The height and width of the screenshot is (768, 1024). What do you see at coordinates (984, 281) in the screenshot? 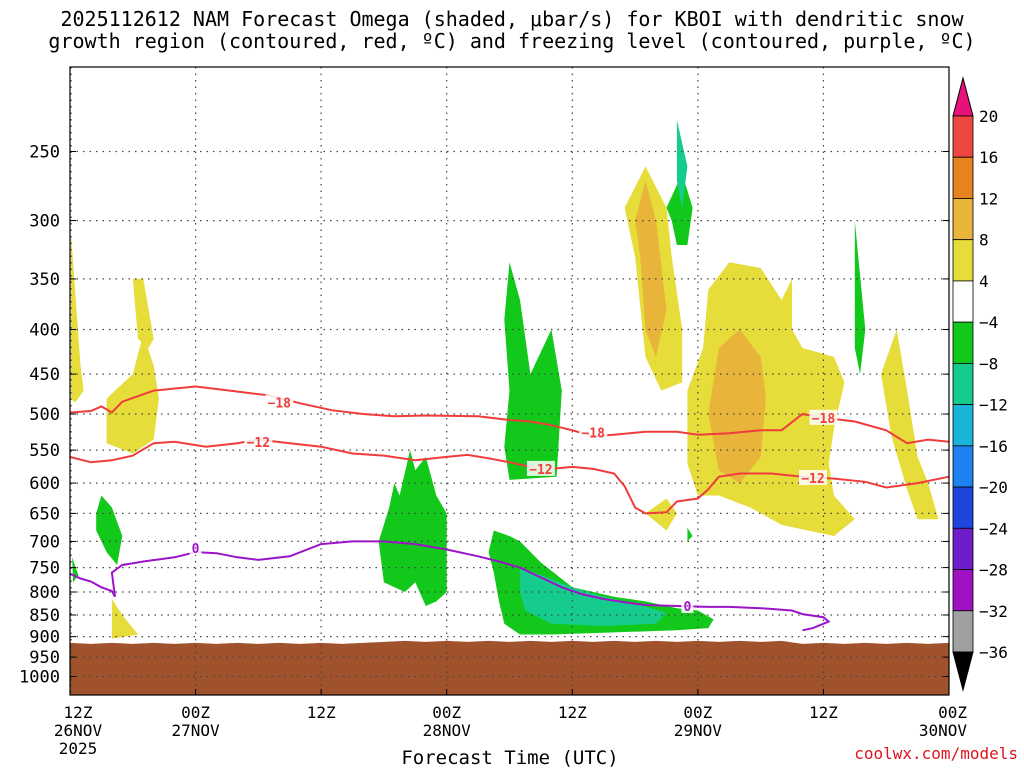
I see `colorbar-label: 4` at bounding box center [984, 281].